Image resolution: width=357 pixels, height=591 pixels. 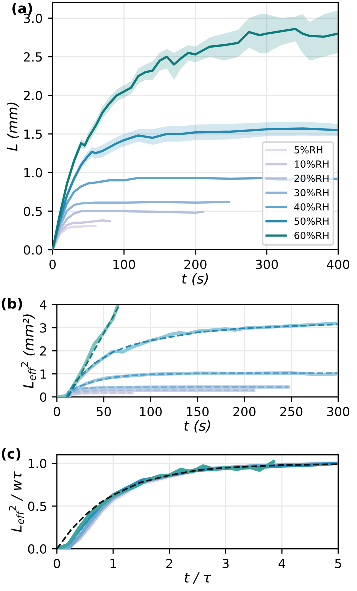 What do you see at coordinates (43, 374) in the screenshot?
I see `y-tick-label: 1` at bounding box center [43, 374].